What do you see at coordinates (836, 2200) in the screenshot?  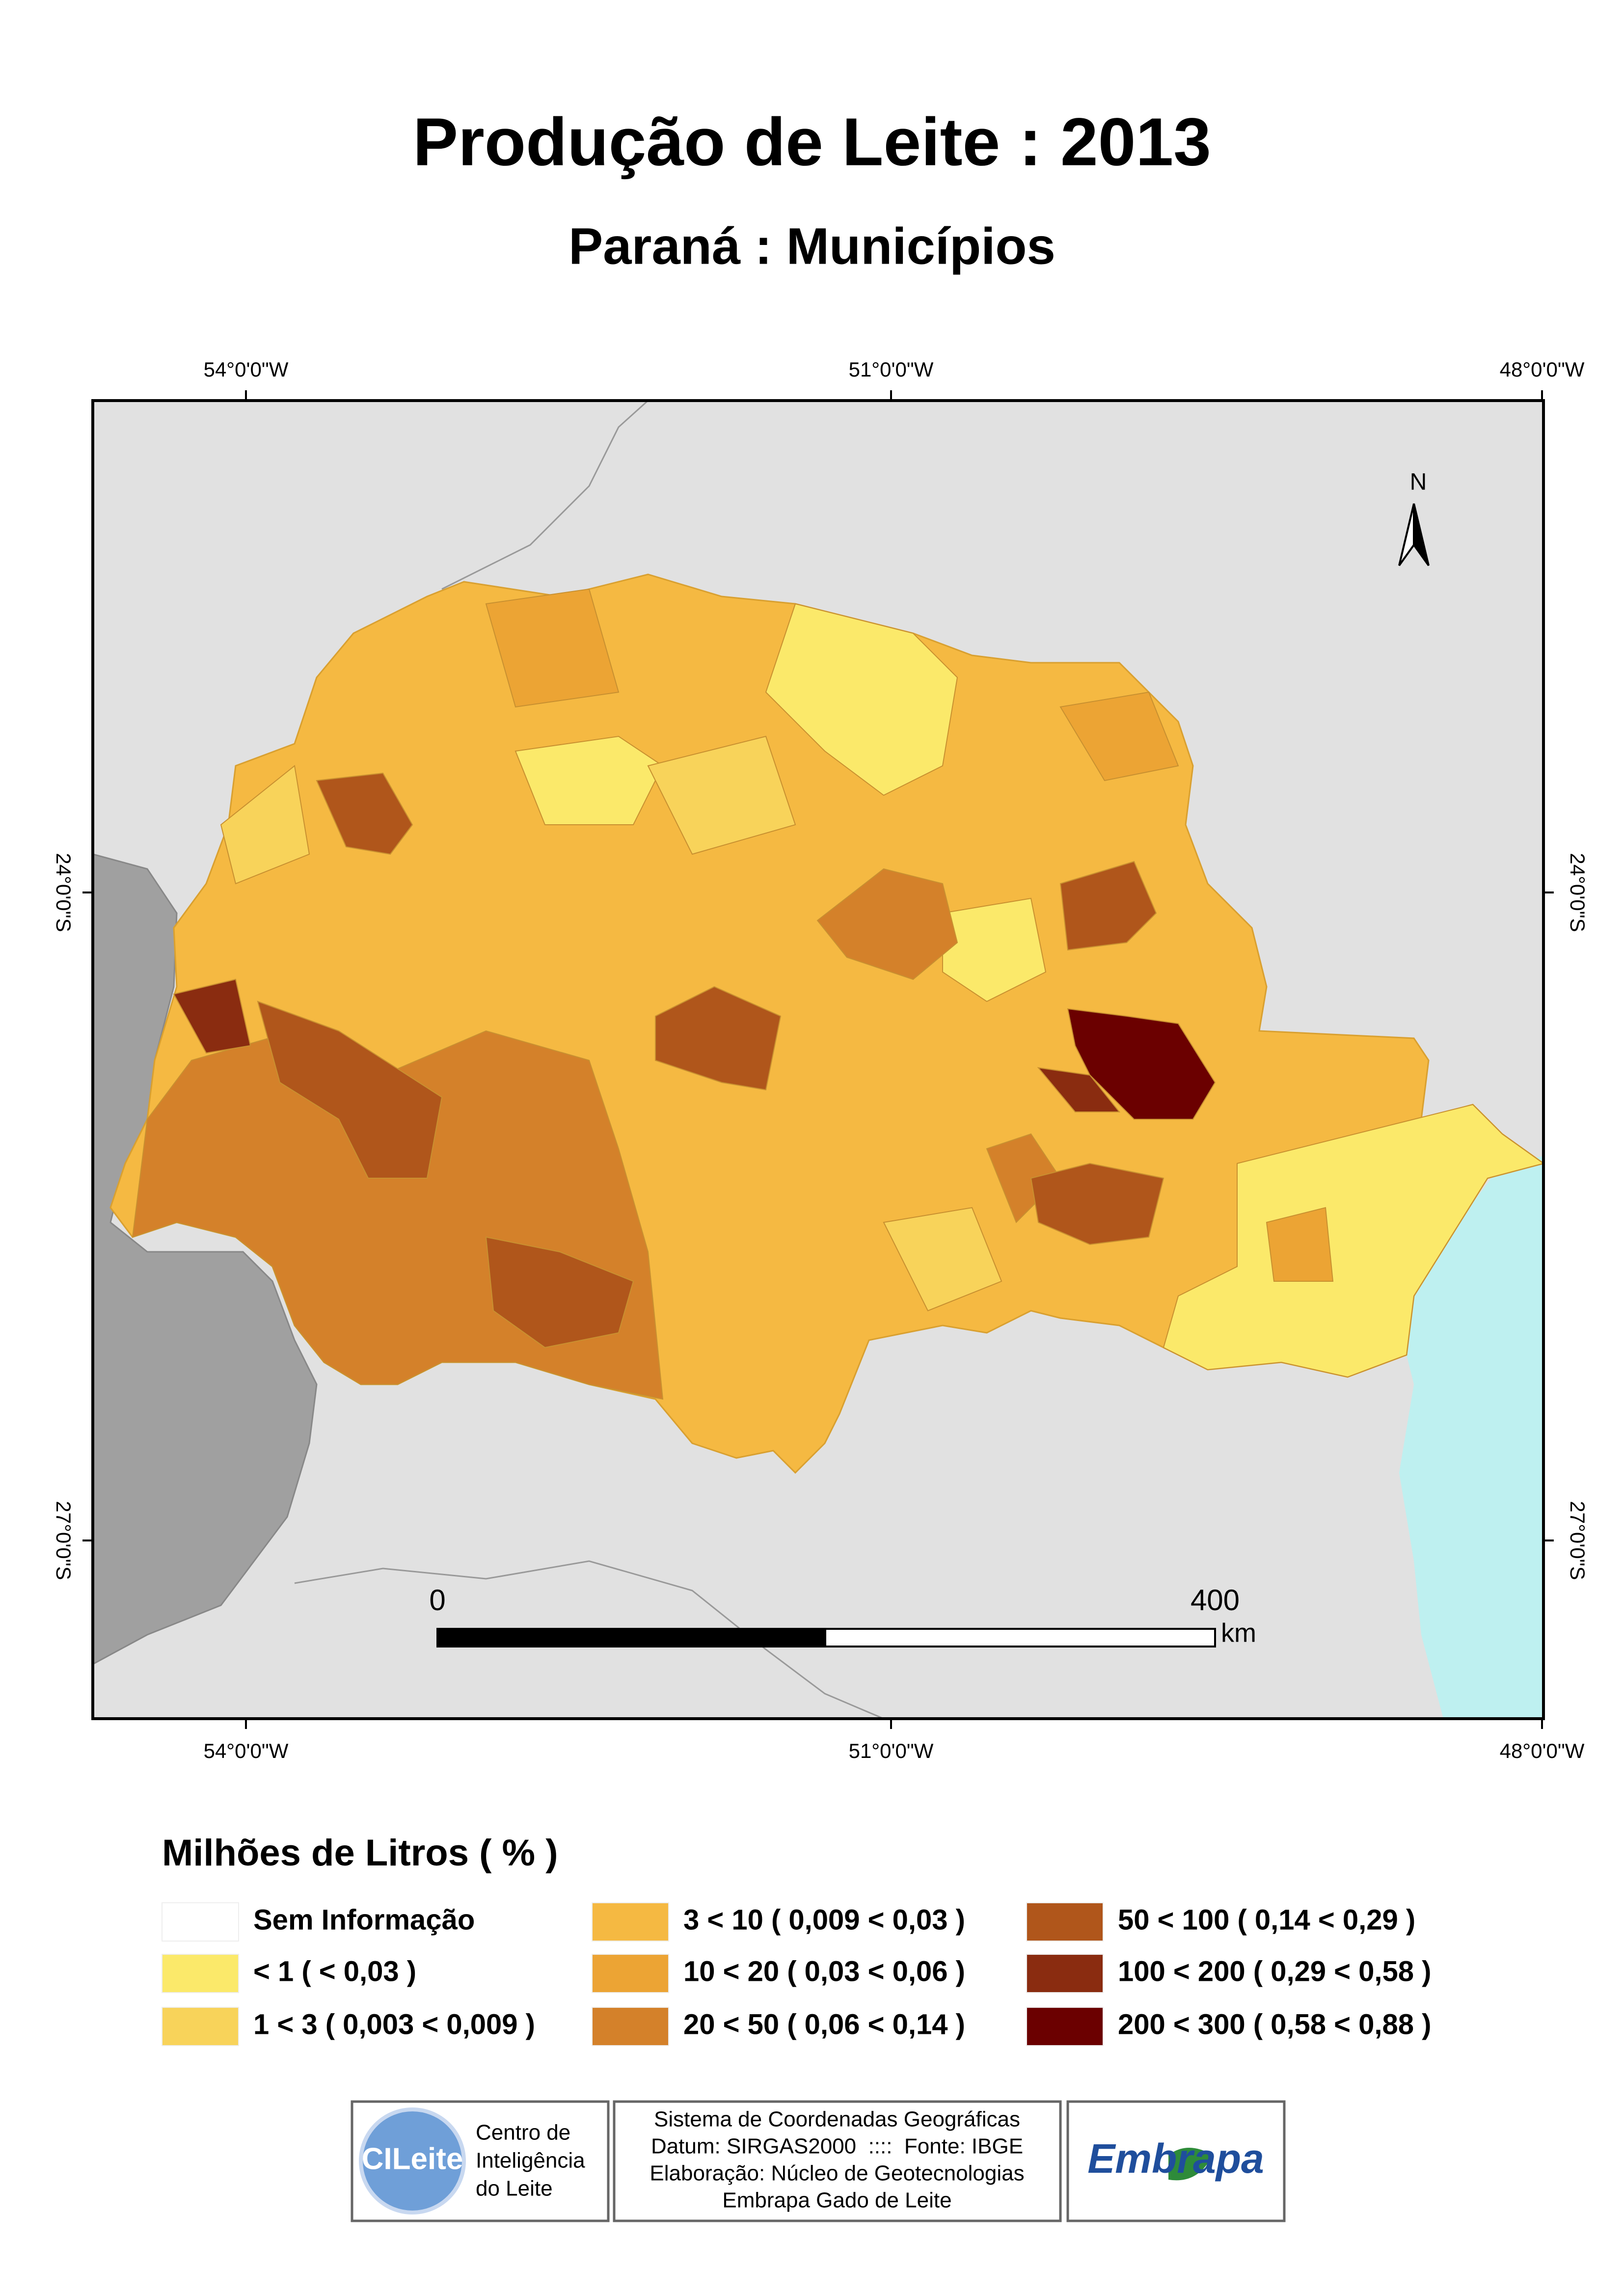 I see `credit-line: Embrapa Gado de Leite` at bounding box center [836, 2200].